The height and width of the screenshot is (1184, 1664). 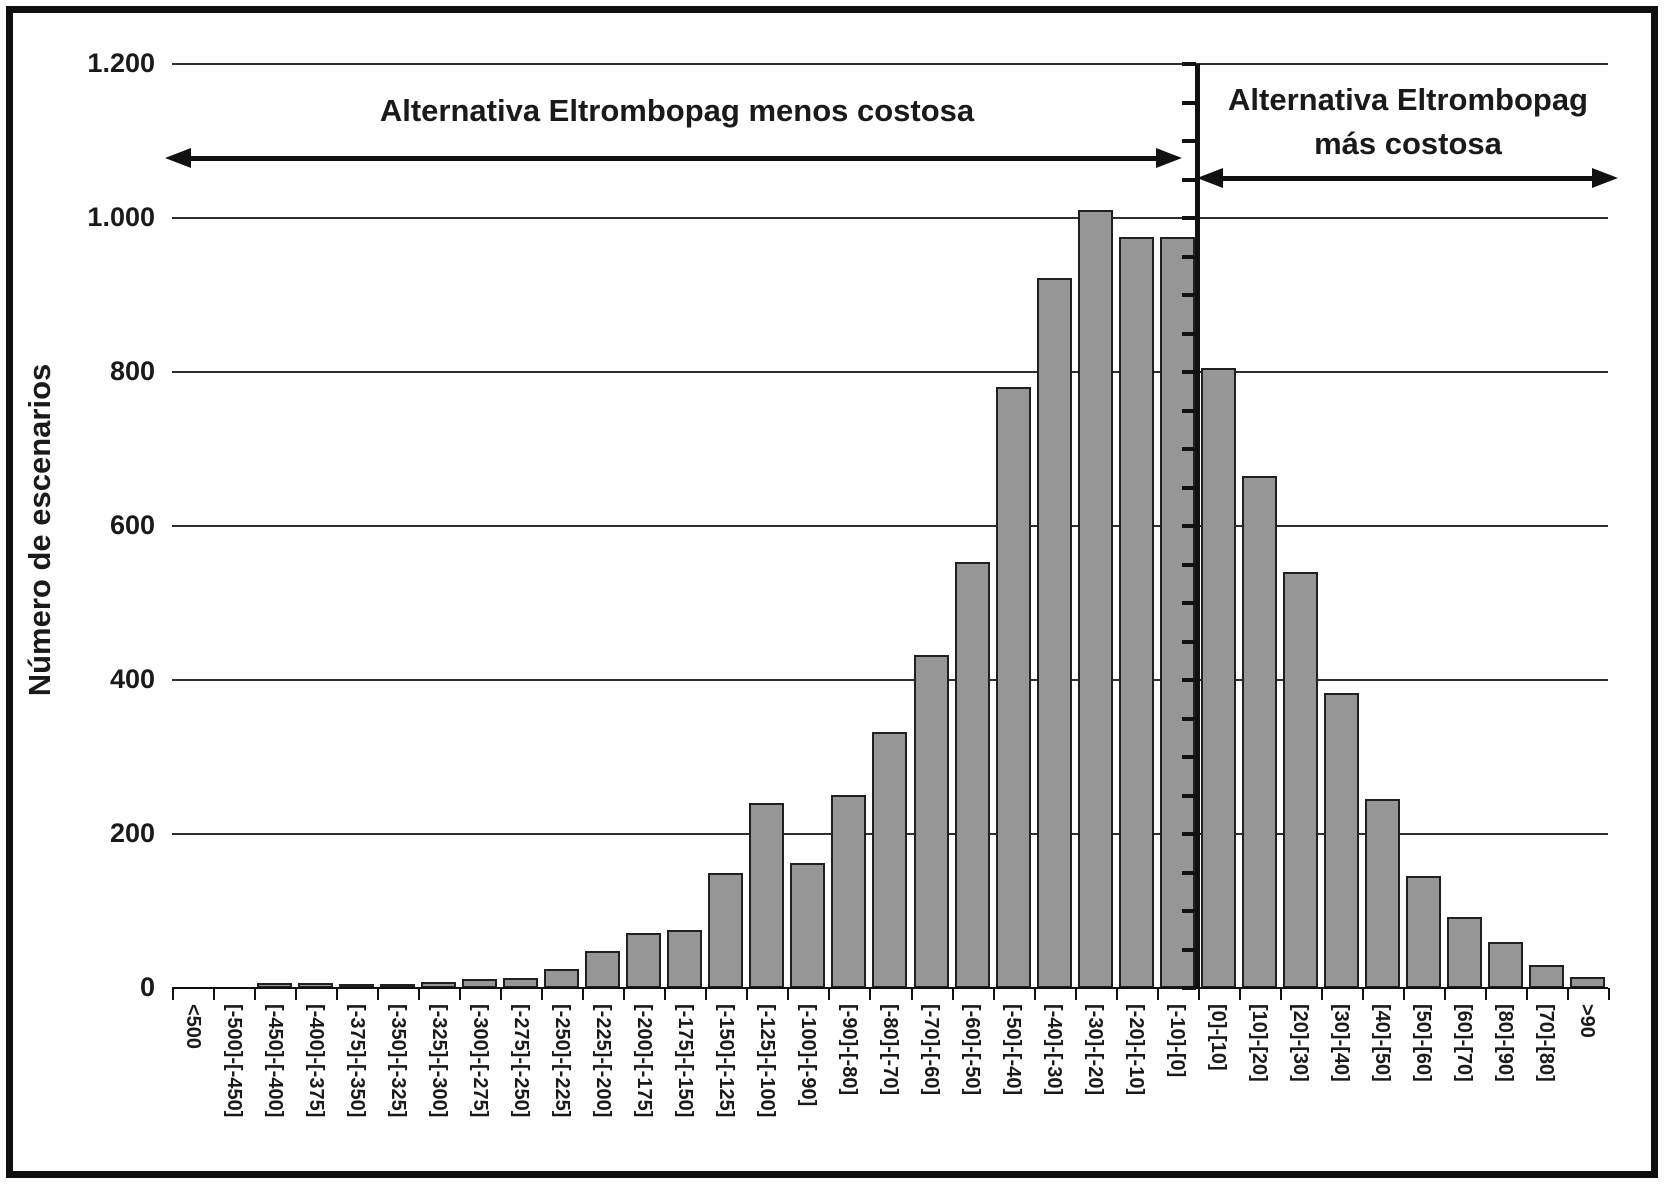 I want to click on x-category-label: [60]-[70], so click(x=1464, y=1043).